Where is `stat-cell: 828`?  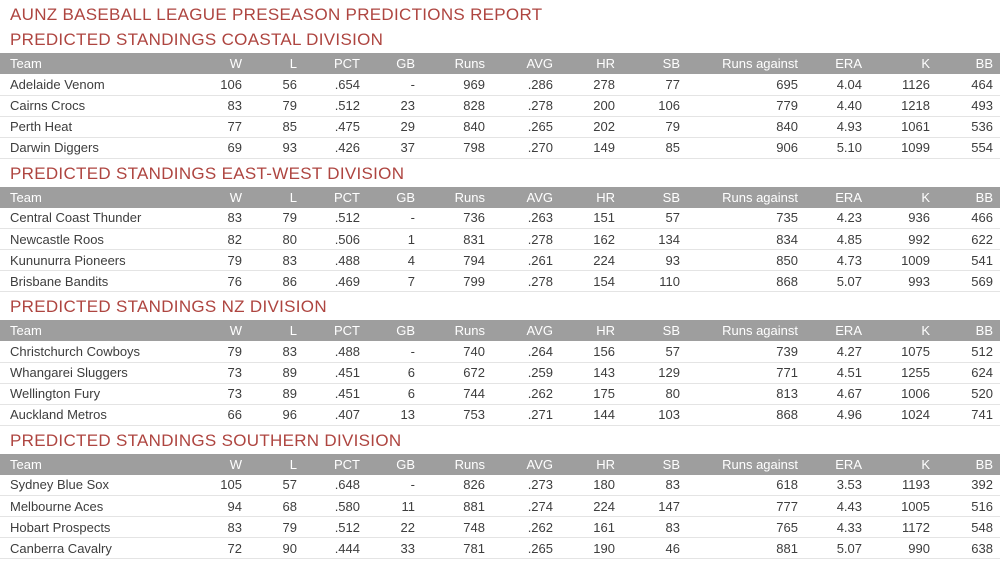 stat-cell: 828 is located at coordinates (450, 106).